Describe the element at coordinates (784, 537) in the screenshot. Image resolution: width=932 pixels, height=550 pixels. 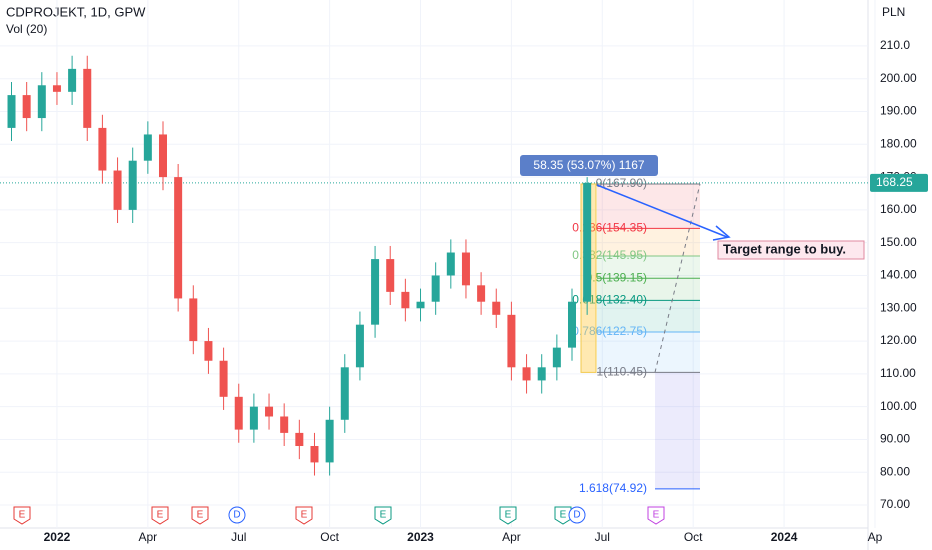
I see `x-tick-label: 2024` at that location.